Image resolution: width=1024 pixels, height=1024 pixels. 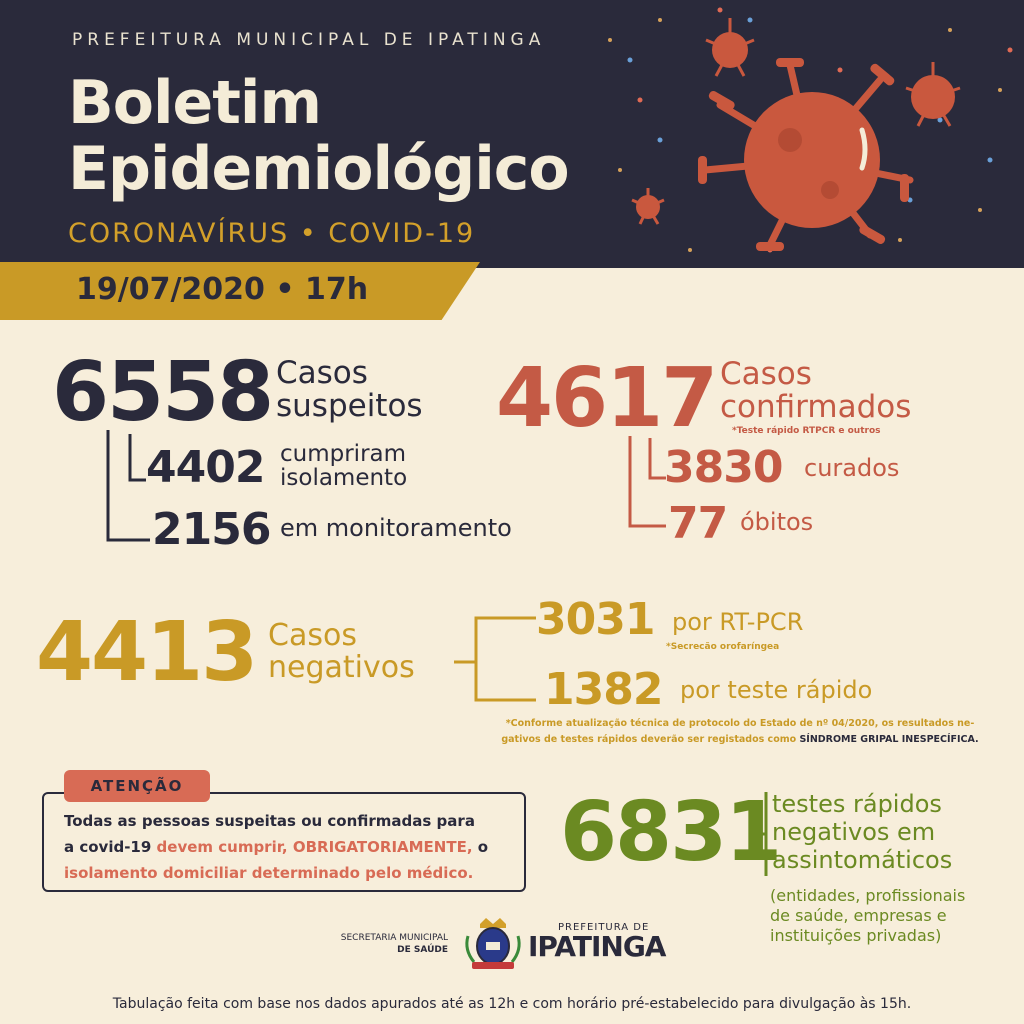 I want to click on asymptomatic-detail-line1: (entidades, profissionais, so click(x=868, y=895).